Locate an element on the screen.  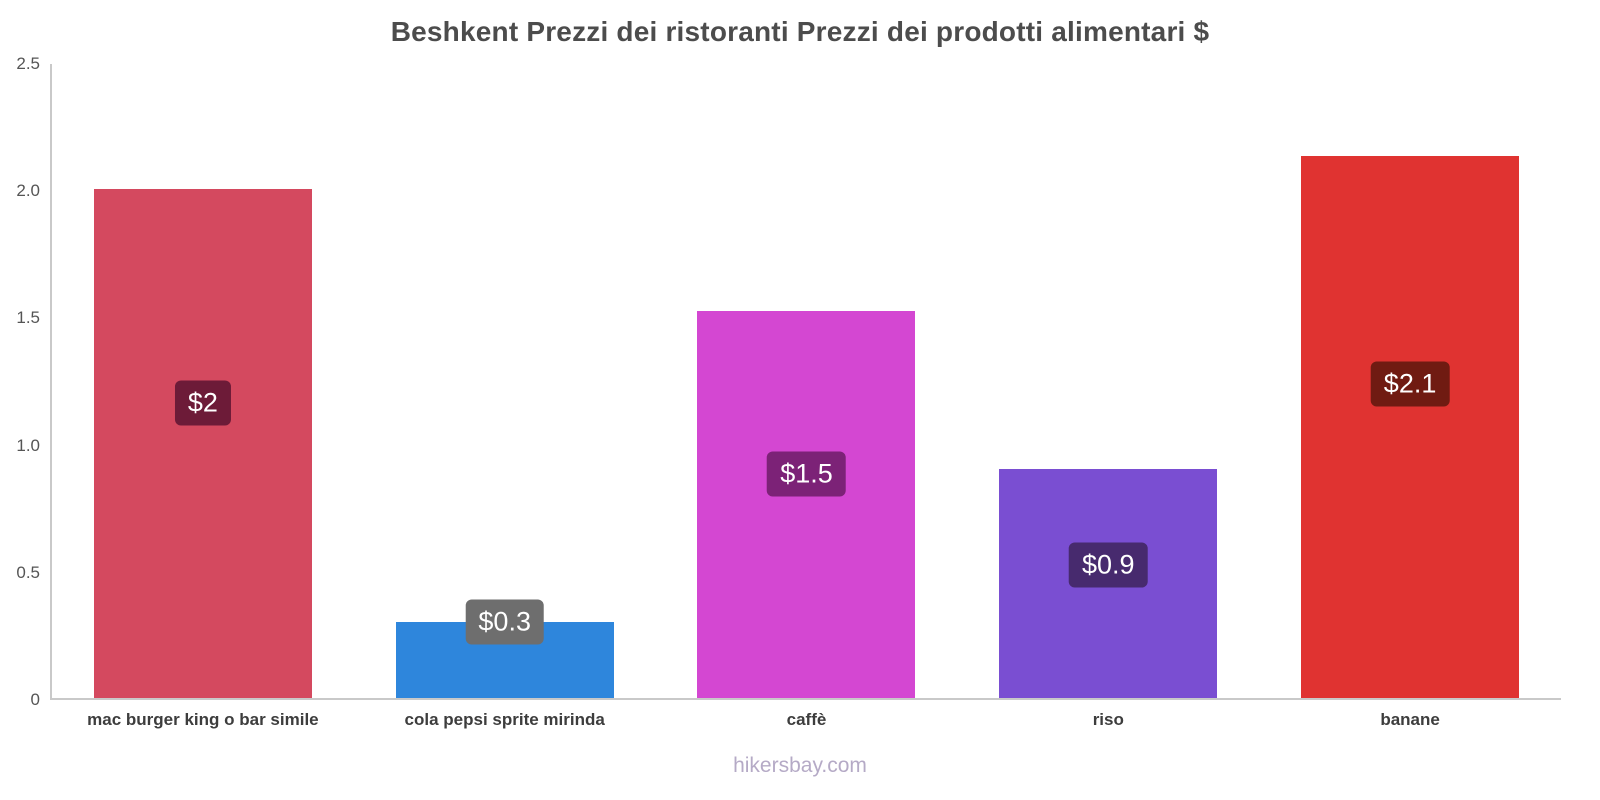
x-axis-label-1: cola pepsi sprite mirinda is located at coordinates (504, 719).